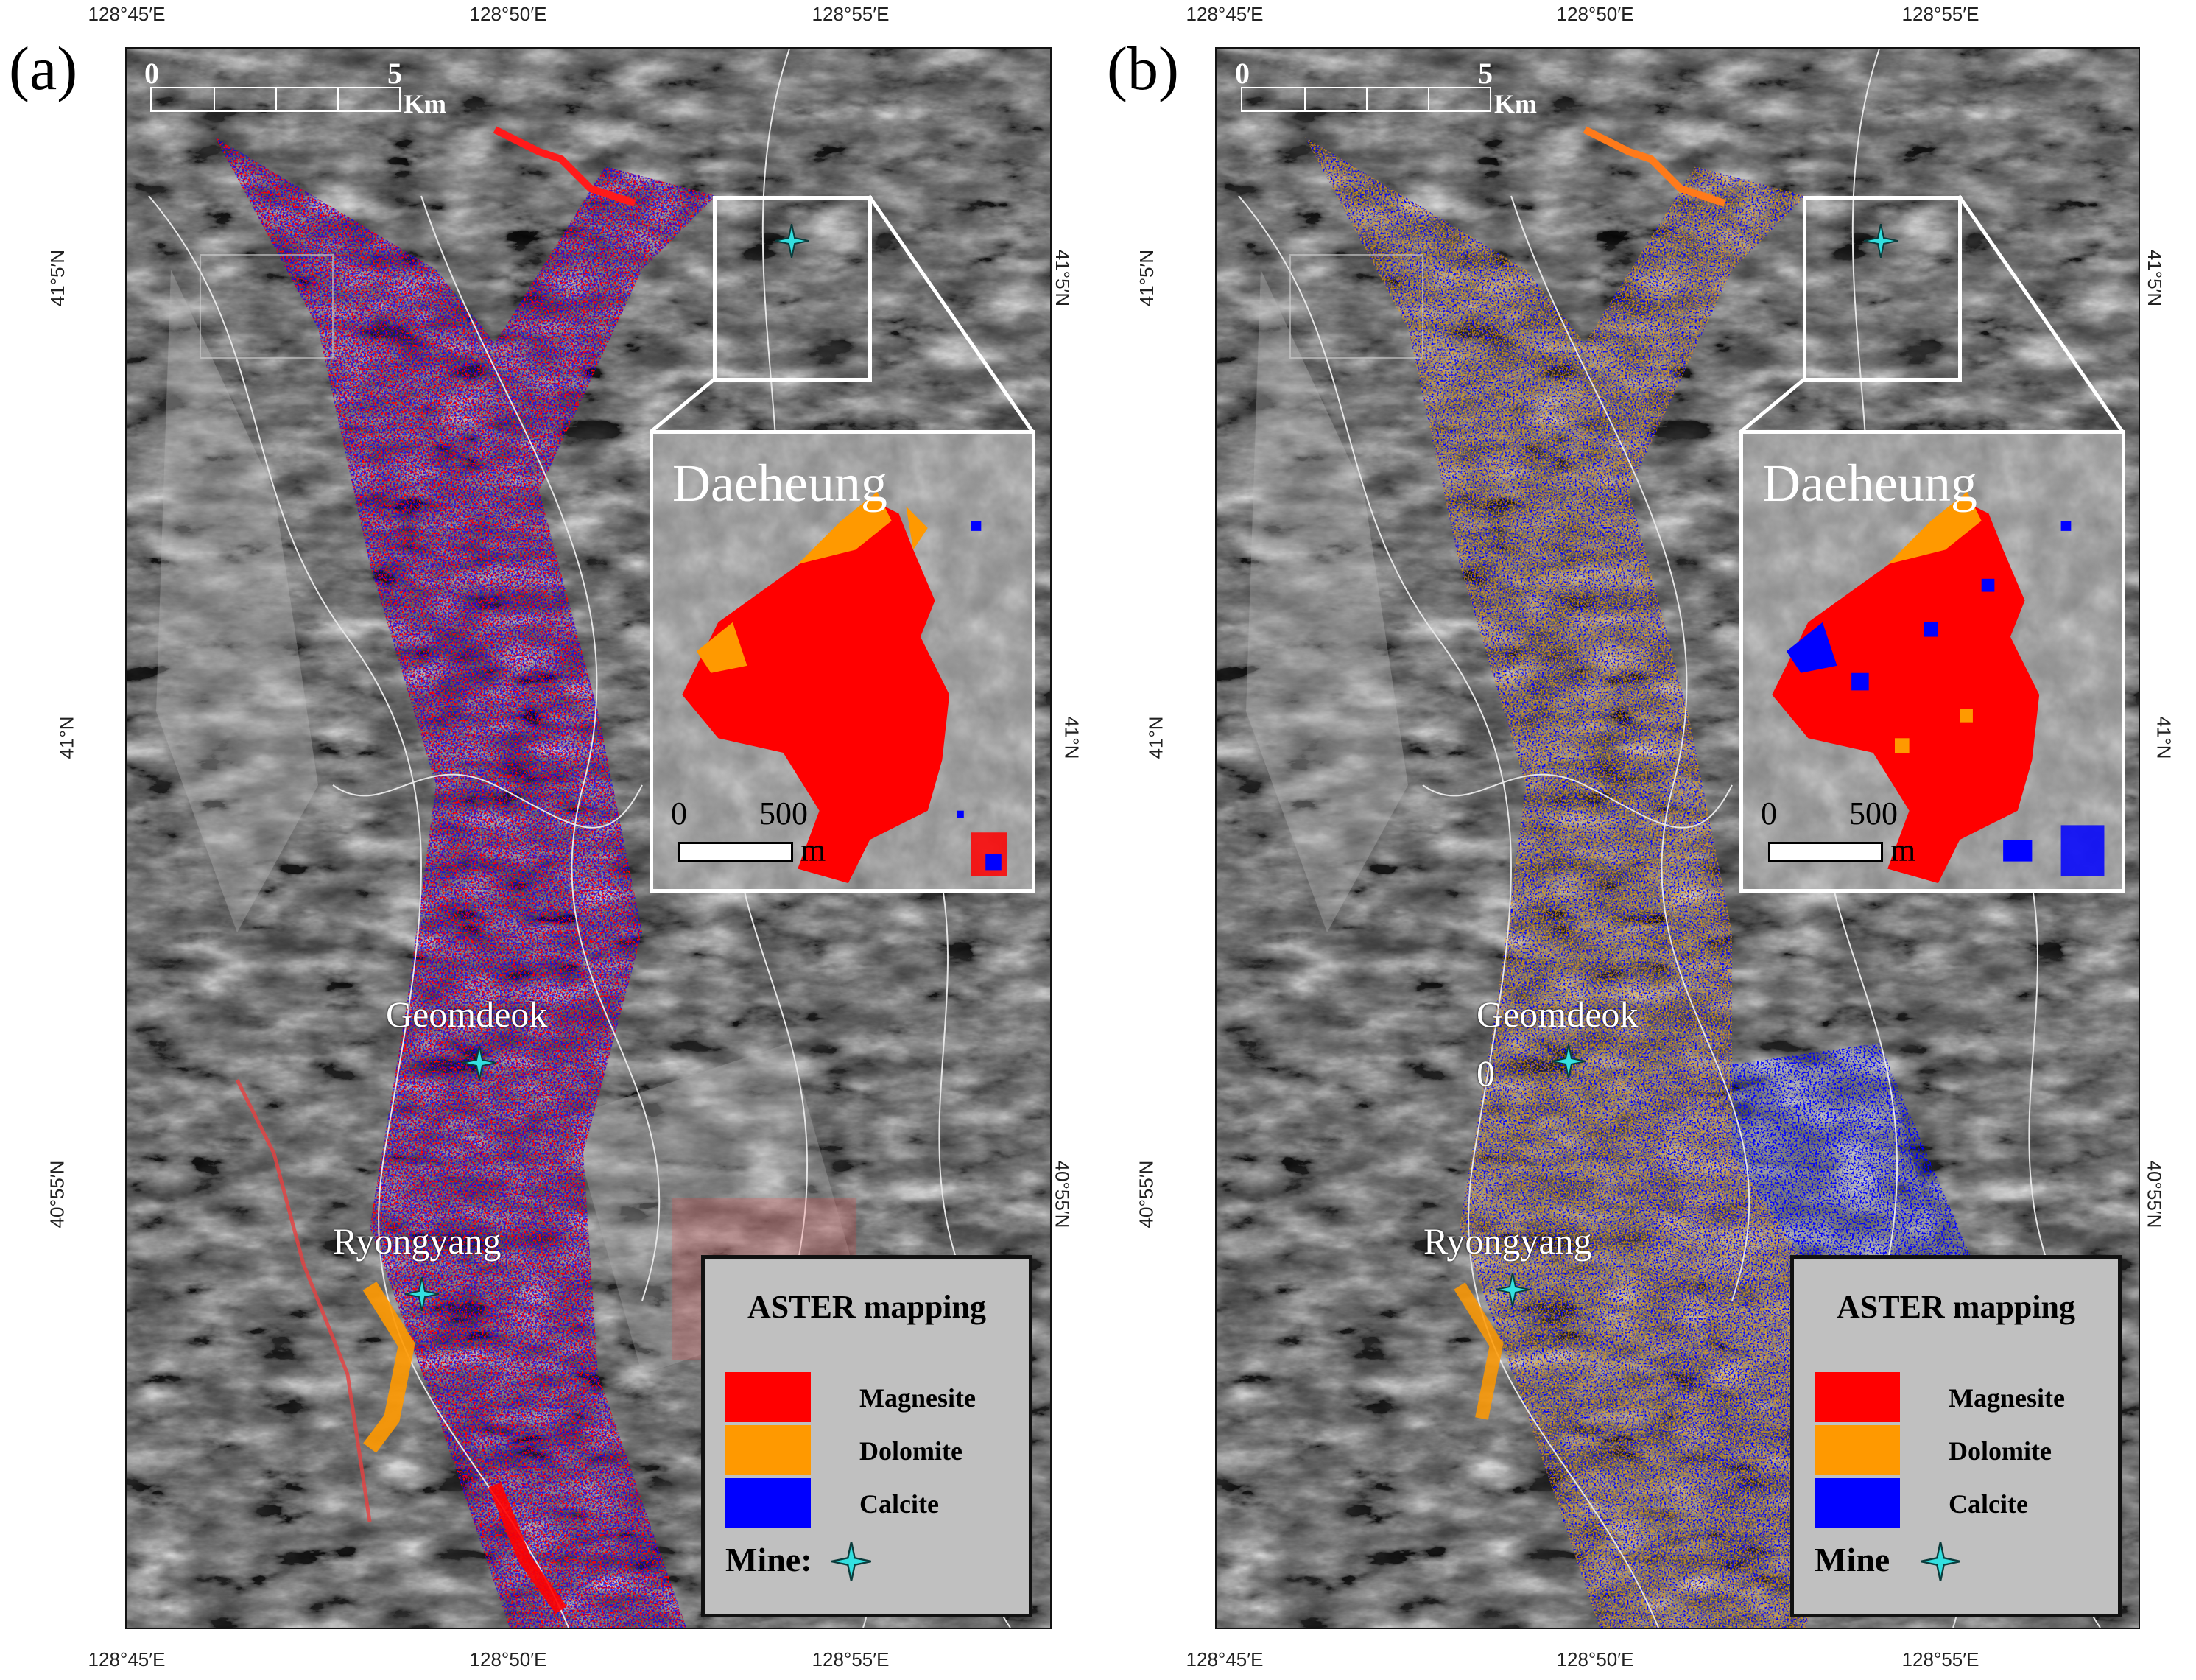 Image resolution: width=2196 pixels, height=1680 pixels. What do you see at coordinates (1486, 1073) in the screenshot?
I see `extra-zero-label: 0` at bounding box center [1486, 1073].